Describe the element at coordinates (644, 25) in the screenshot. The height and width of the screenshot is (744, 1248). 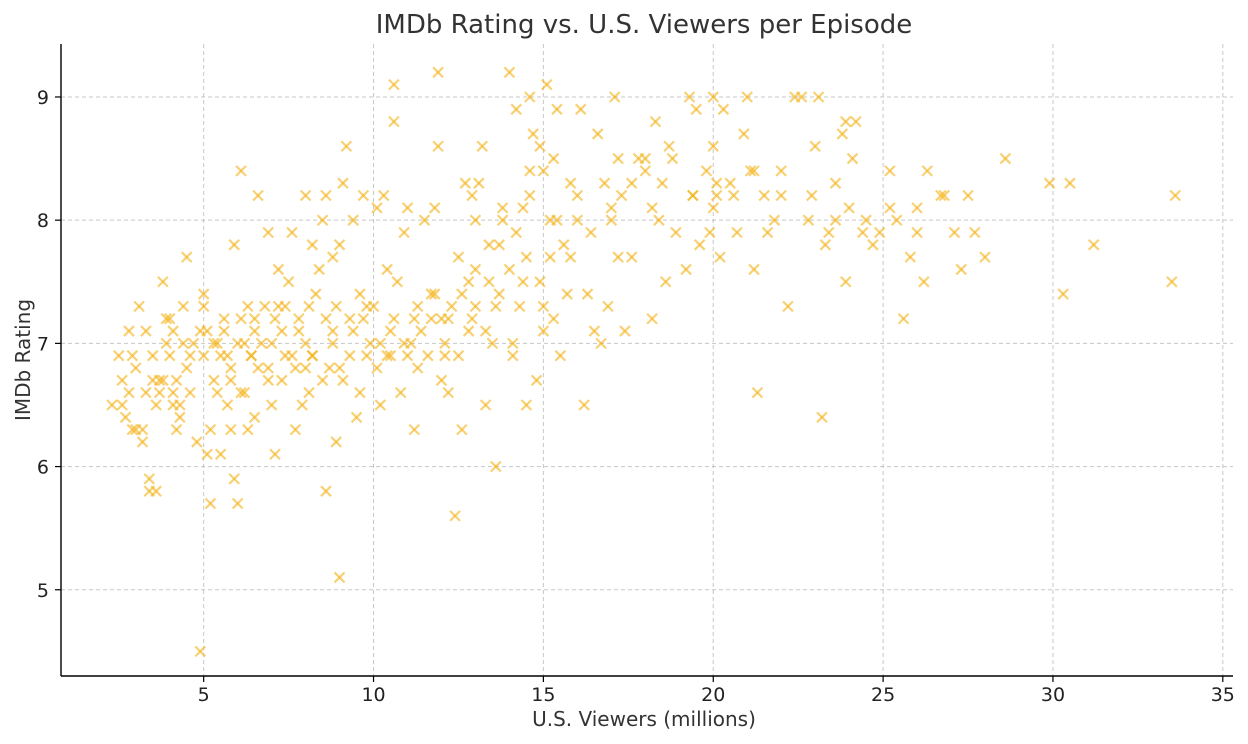
I see `chart-title: IMDb Rating vs. U.S. Viewers per Episode` at that location.